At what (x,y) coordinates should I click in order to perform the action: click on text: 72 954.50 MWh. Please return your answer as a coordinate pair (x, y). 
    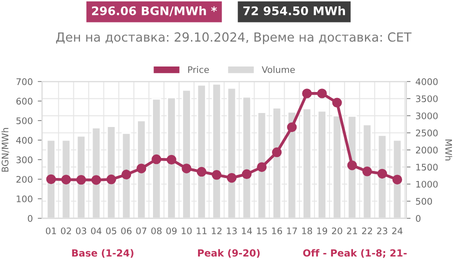
    Looking at the image, I should click on (294, 11).